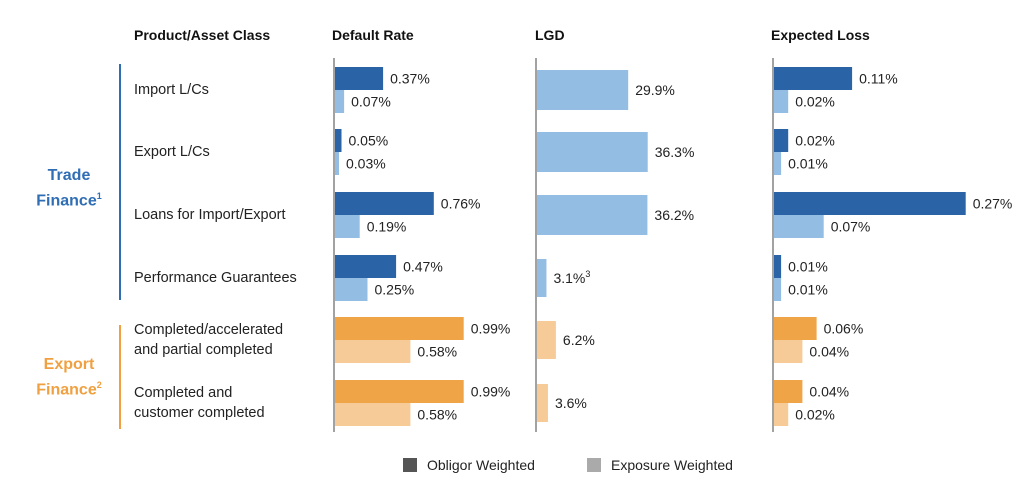 The height and width of the screenshot is (491, 1024). What do you see at coordinates (461, 204) in the screenshot?
I see `data-label: 0.76%` at bounding box center [461, 204].